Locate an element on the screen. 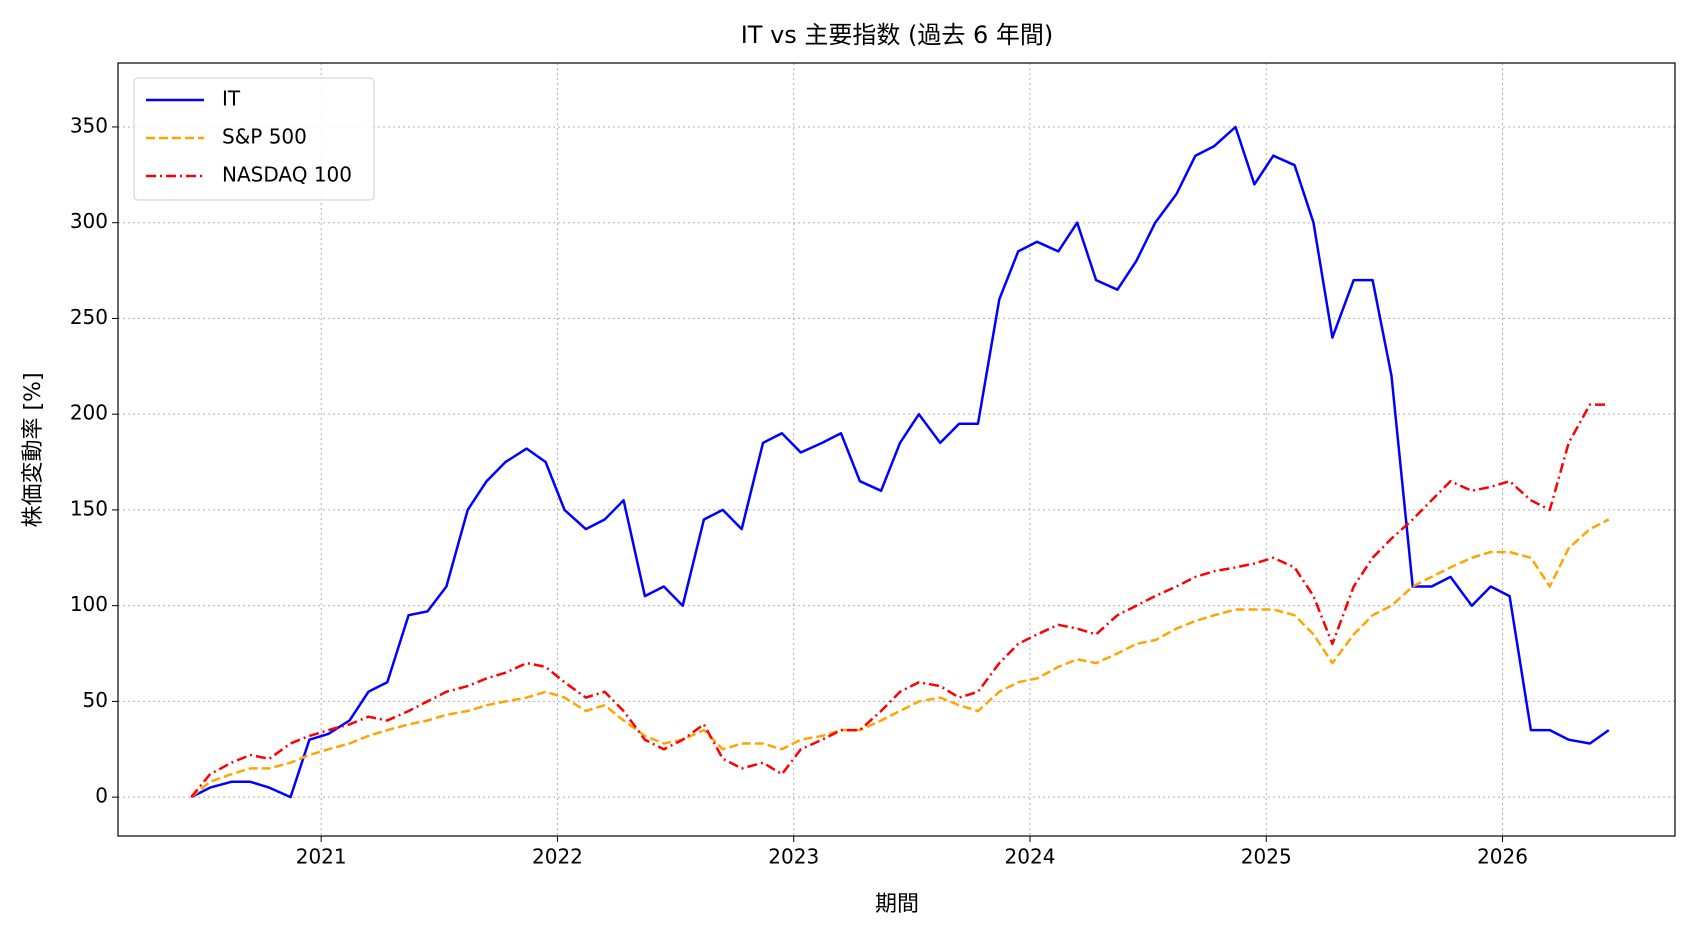 This screenshot has height=932, width=1688. y-tick-label: 250 is located at coordinates (89, 317).